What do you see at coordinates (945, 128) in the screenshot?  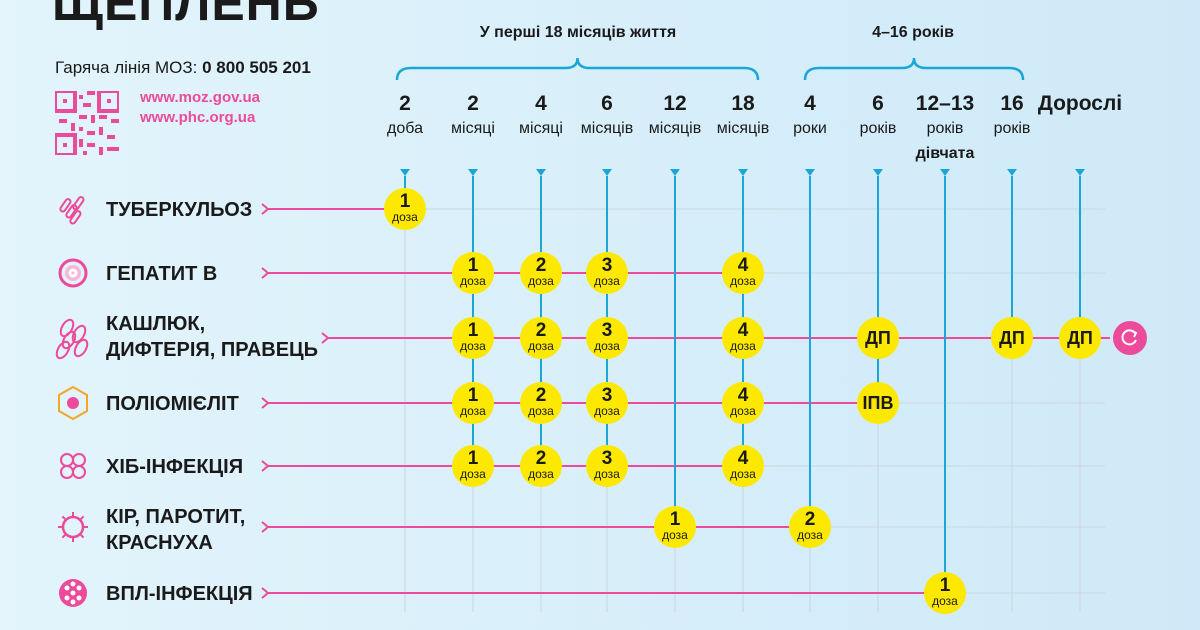 I see `column-unit-8: років` at bounding box center [945, 128].